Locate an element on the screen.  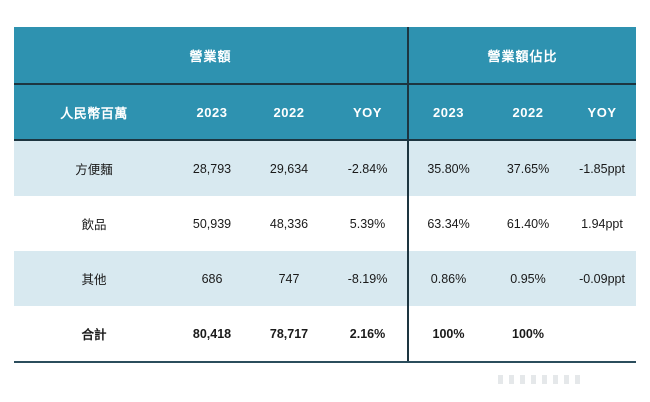
col-header-share-yoy: YOY is located at coordinates (602, 112).